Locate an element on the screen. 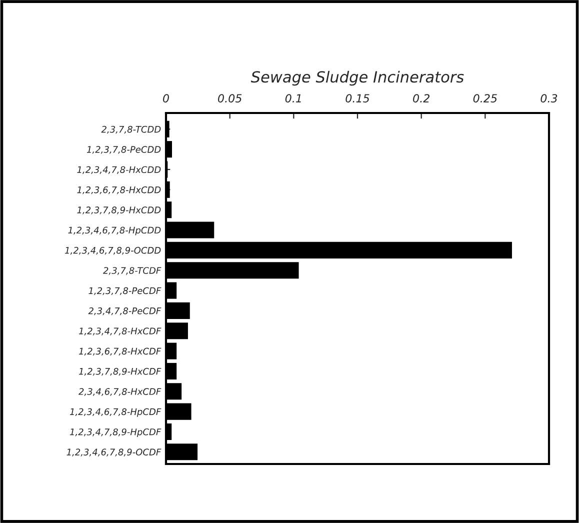 This screenshot has width=579, height=523. y-tick-label: 1,2,3,7,8-PeCDF is located at coordinates (125, 291).